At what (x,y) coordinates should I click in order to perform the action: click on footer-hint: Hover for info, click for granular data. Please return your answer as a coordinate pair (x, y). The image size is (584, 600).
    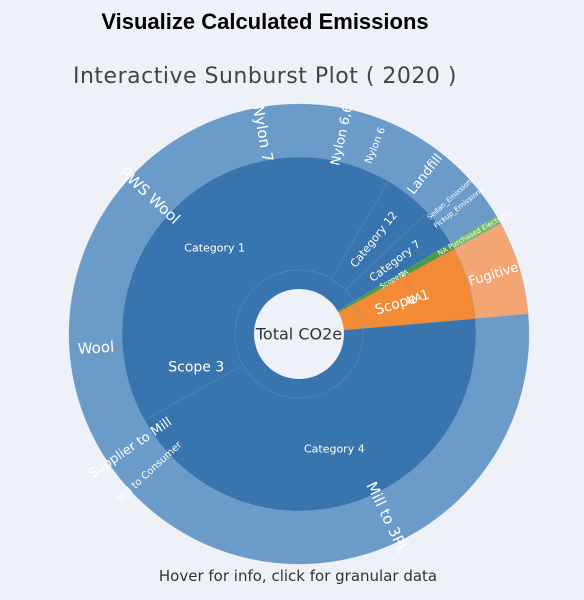
    Looking at the image, I should click on (298, 576).